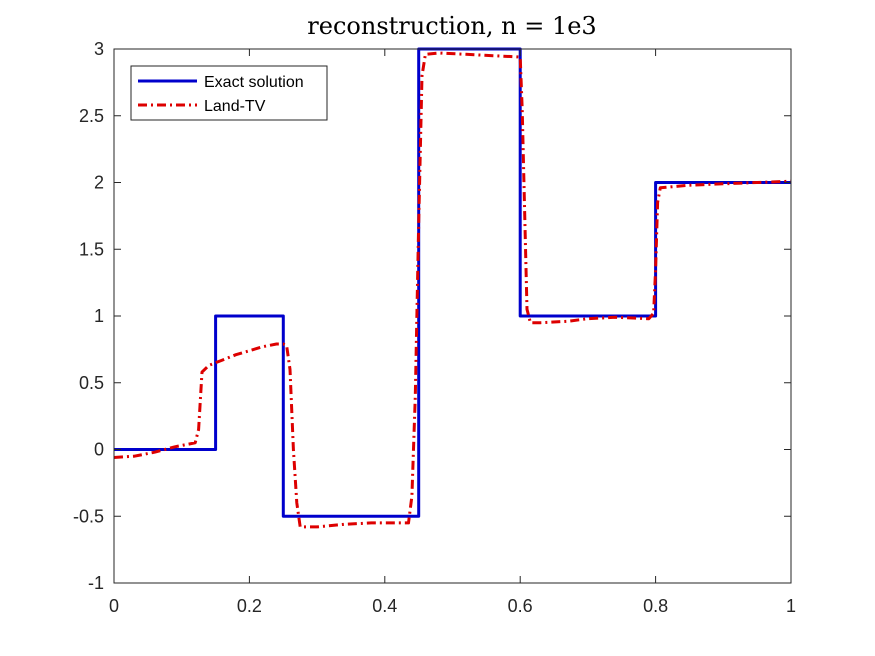 Image resolution: width=875 pixels, height=656 pixels. I want to click on y-tick-label: 2, so click(99, 183).